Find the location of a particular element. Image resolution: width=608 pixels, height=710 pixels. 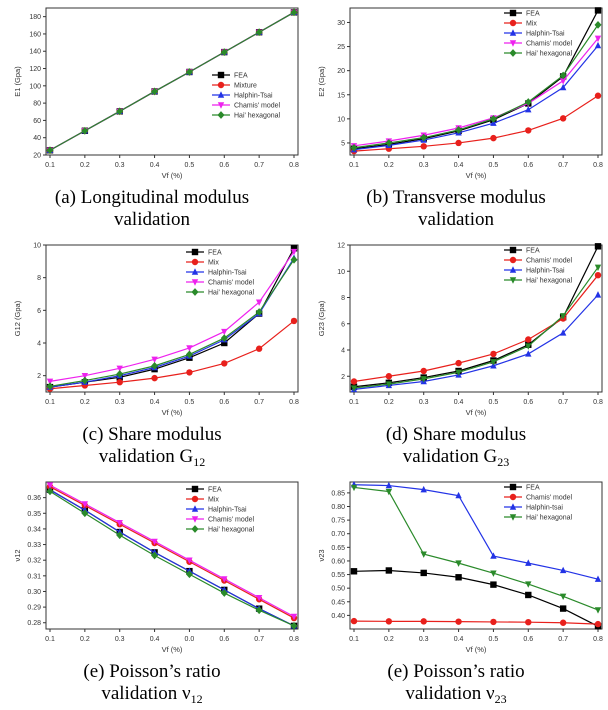

x-tick-label: 0.0 is located at coordinates (190, 639).